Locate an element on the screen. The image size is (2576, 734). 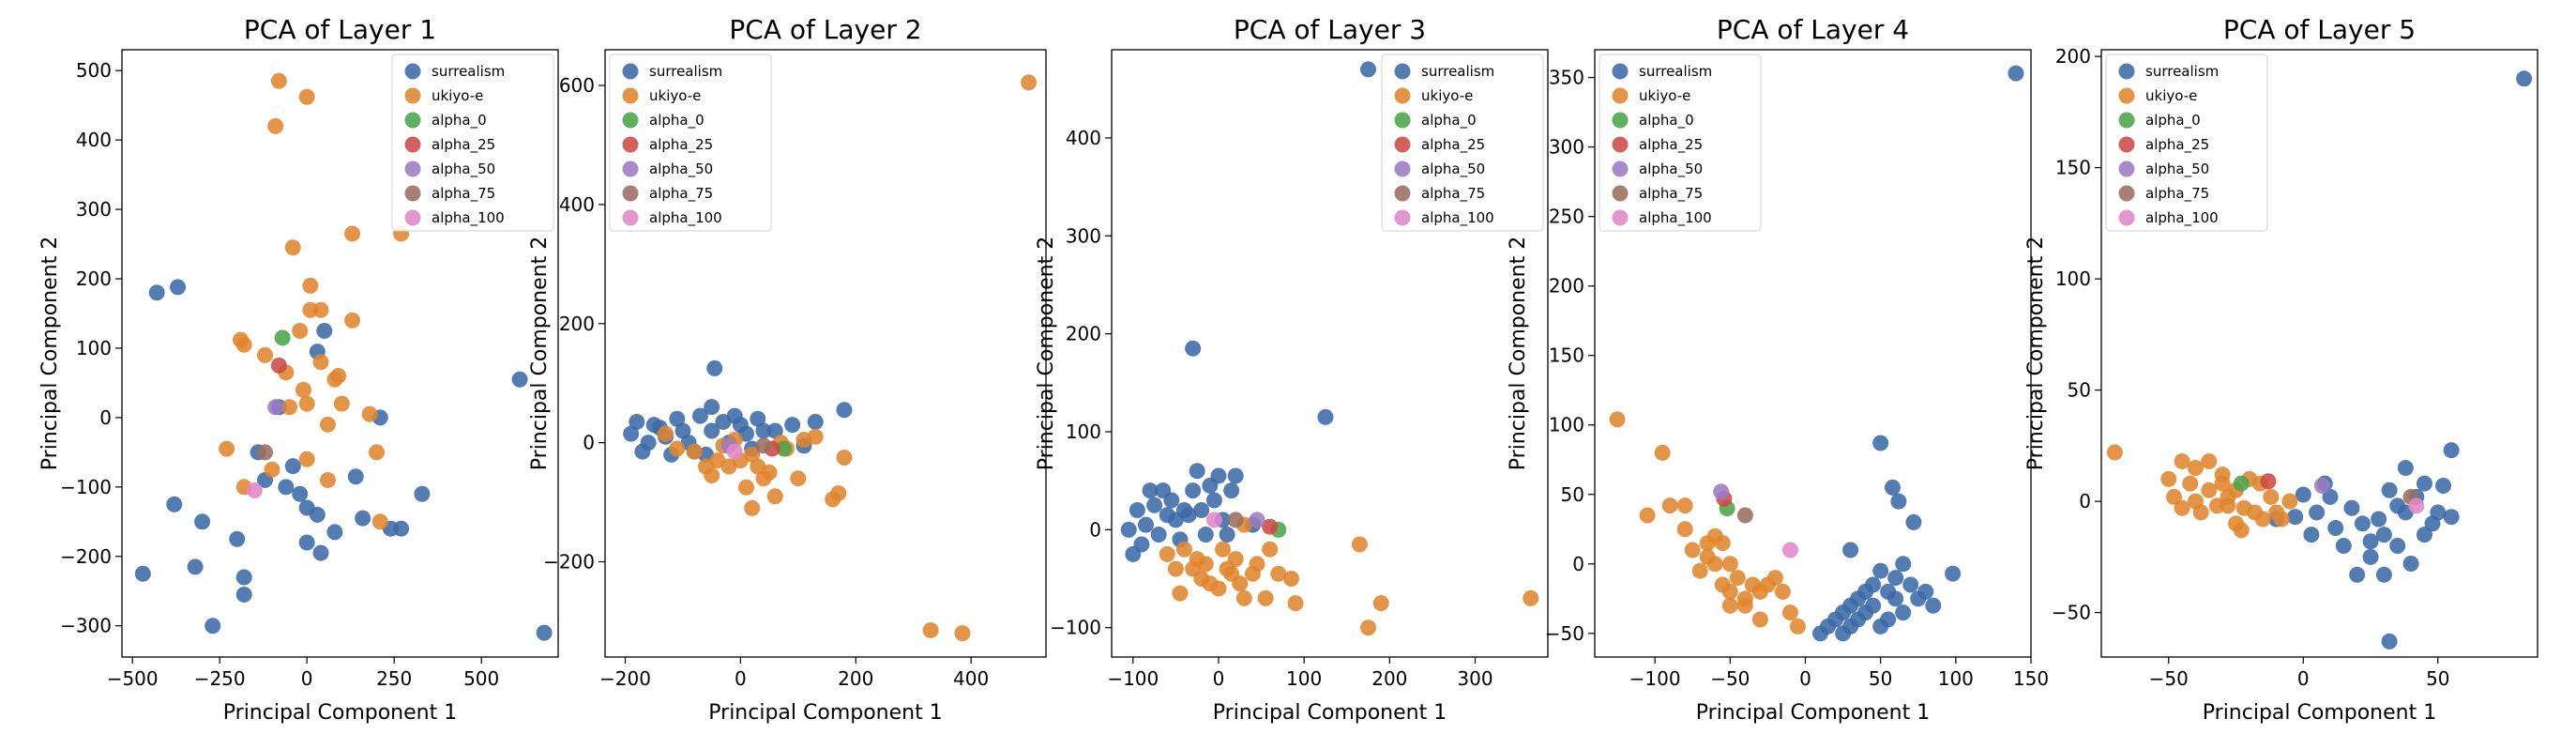
legend-label-alpha-0: alpha_0 is located at coordinates (1449, 121).